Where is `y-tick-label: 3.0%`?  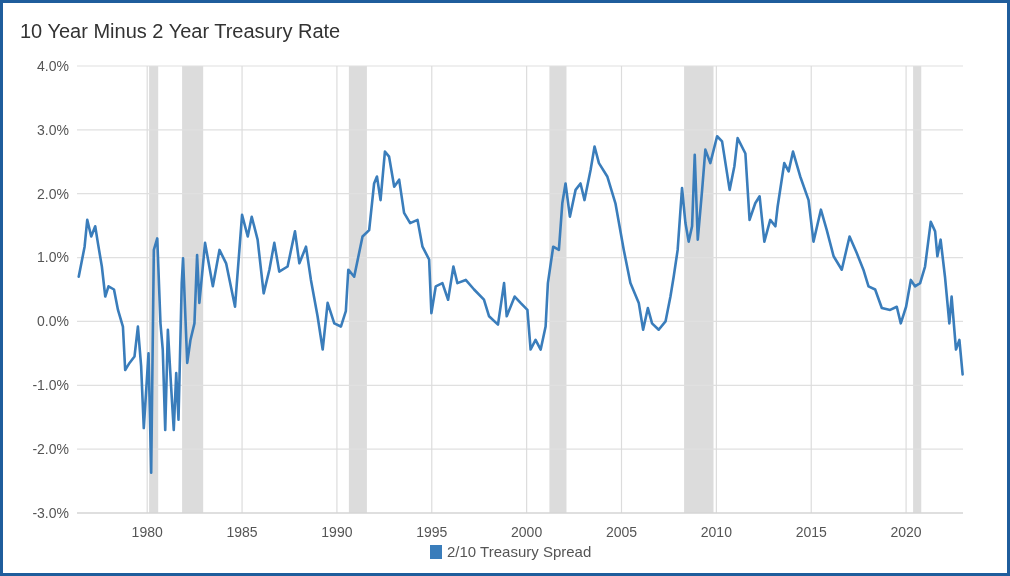
y-tick-label: 3.0% is located at coordinates (53, 129).